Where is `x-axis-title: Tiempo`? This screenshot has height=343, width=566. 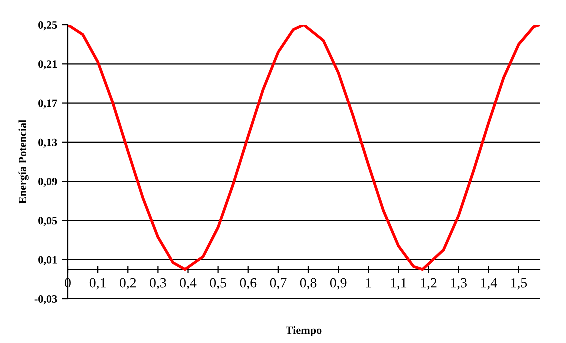 x-axis-title: Tiempo is located at coordinates (304, 331).